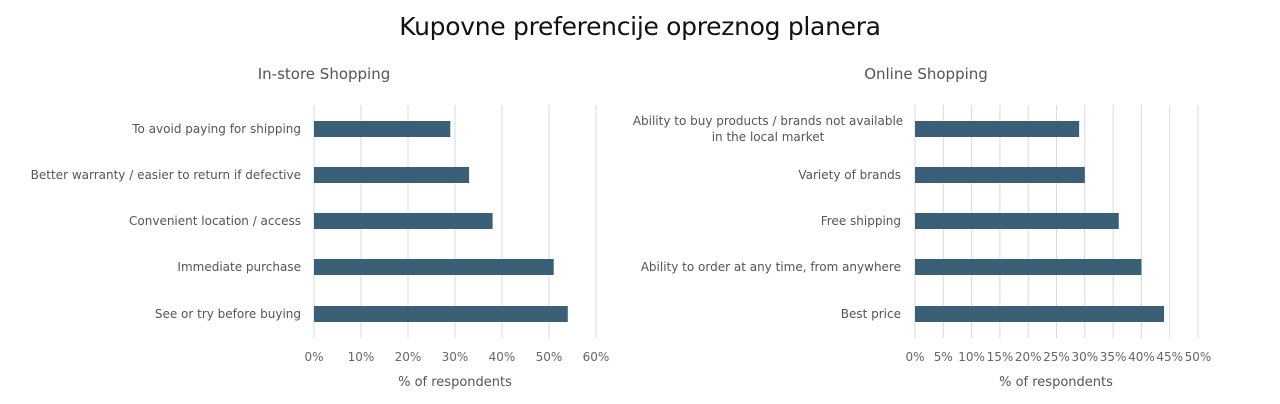 The image size is (1280, 404). Describe the element at coordinates (1000, 357) in the screenshot. I see `x-tick-label: 15%` at that location.